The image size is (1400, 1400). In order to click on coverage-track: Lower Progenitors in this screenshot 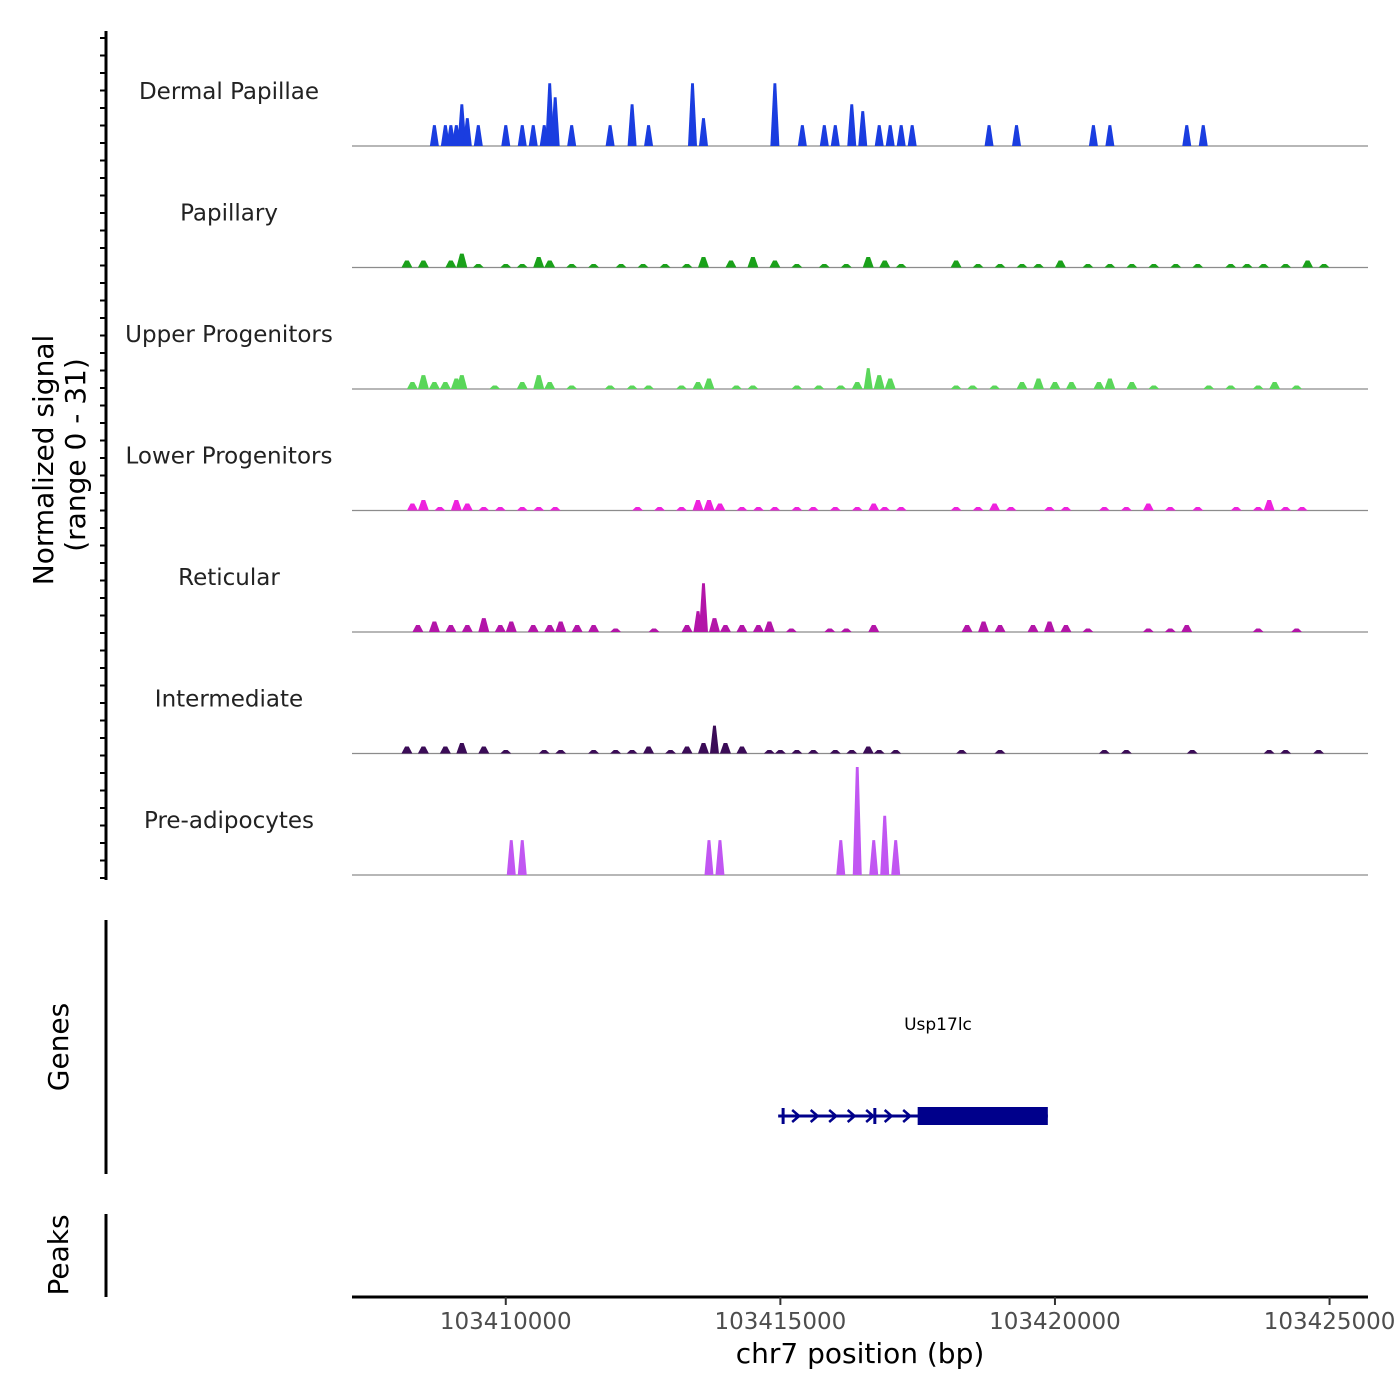, I will do `click(747, 478)`.